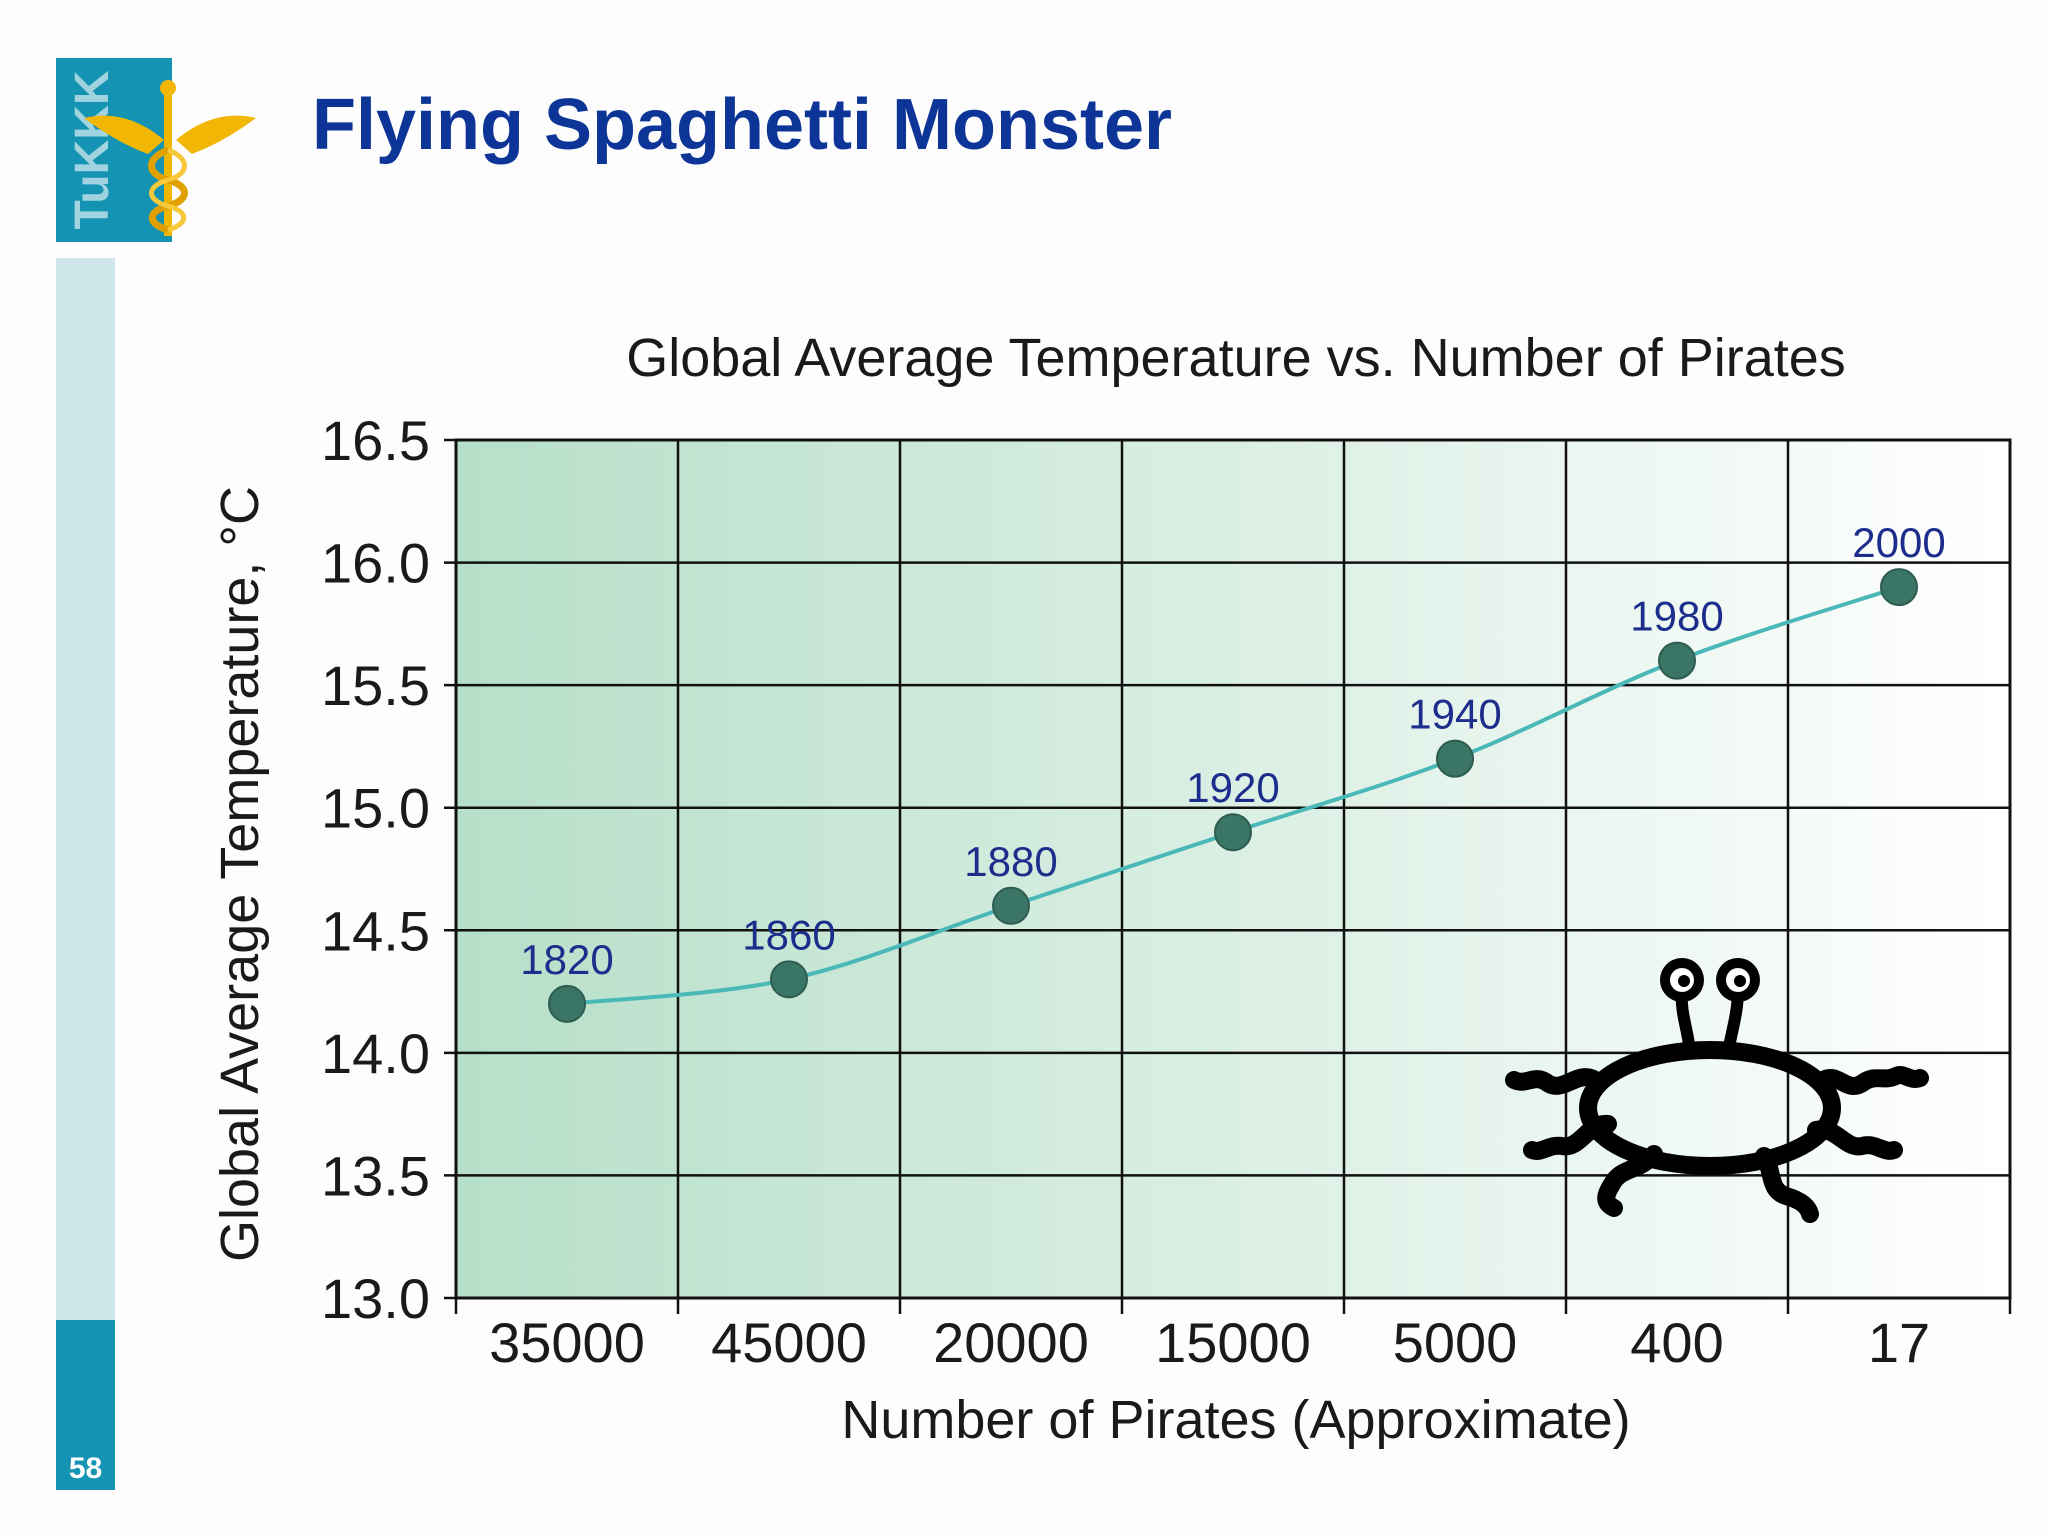  I want to click on x-tick-label: 15000, so click(1233, 1342).